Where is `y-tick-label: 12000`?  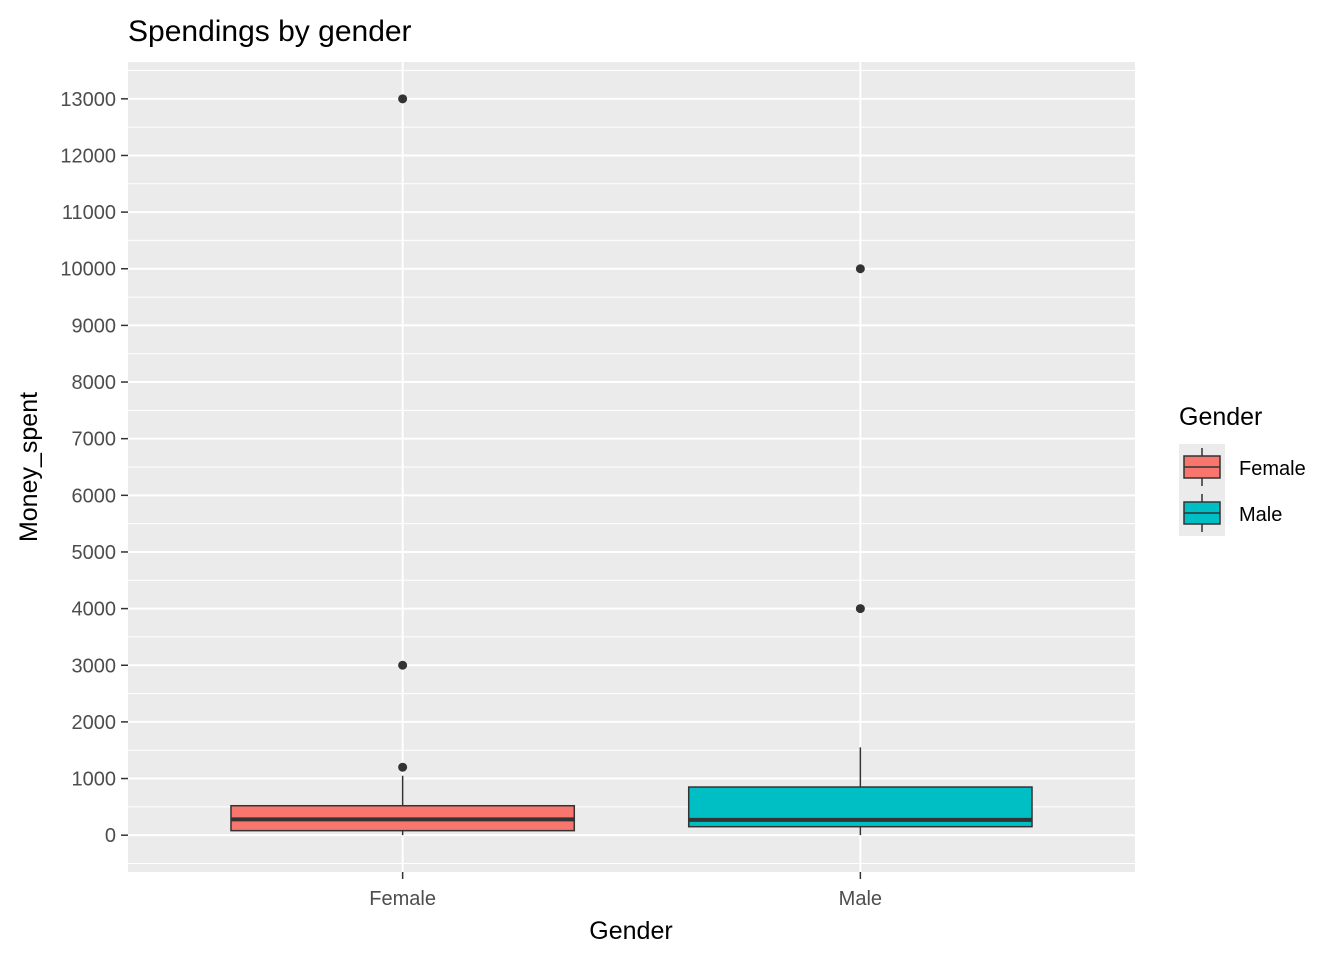
y-tick-label: 12000 is located at coordinates (88, 156).